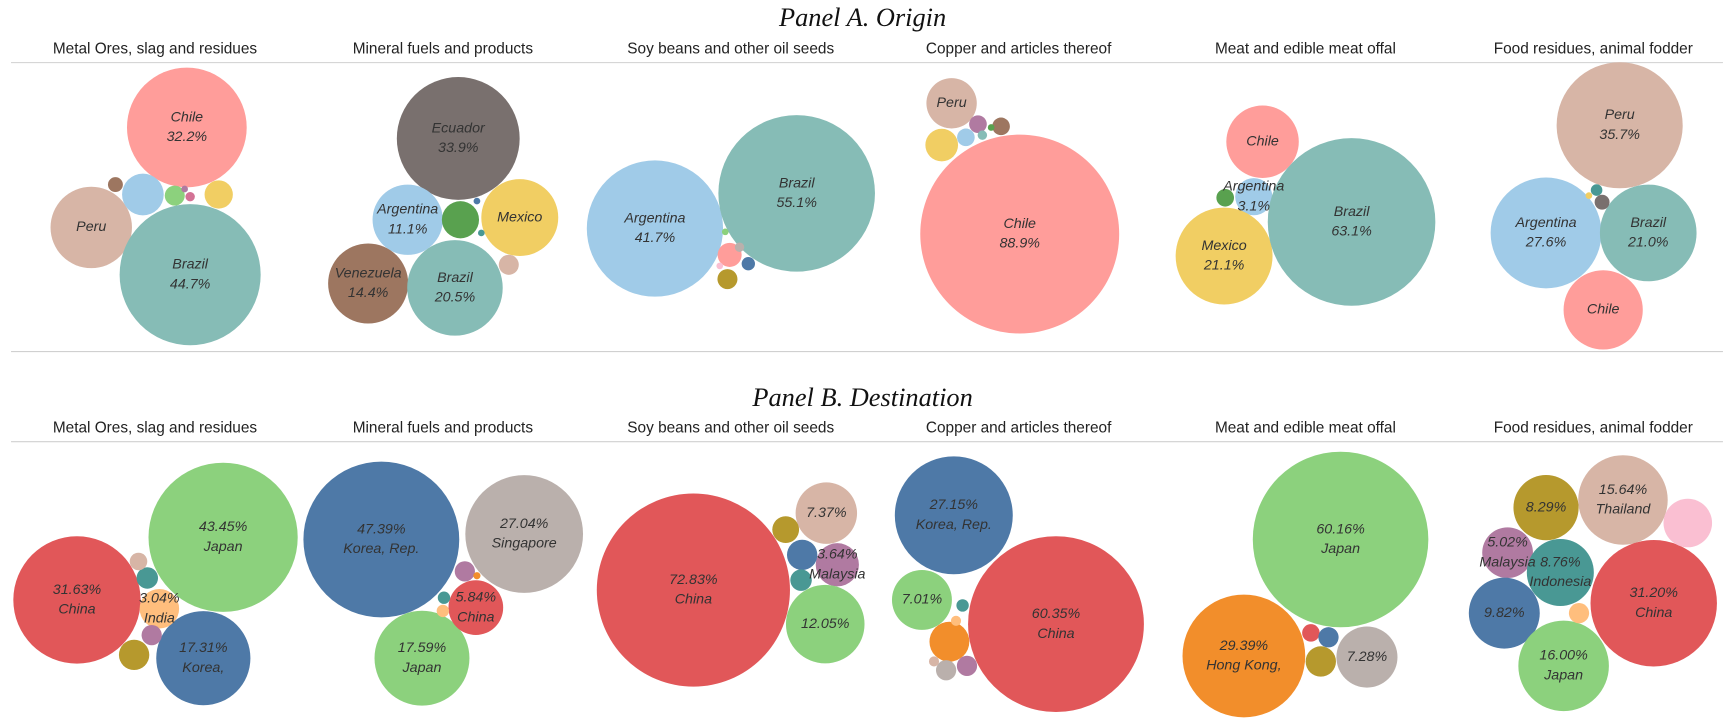  Describe the element at coordinates (861, 397) in the screenshot. I see `panel-title: Panel B. Destination` at that location.